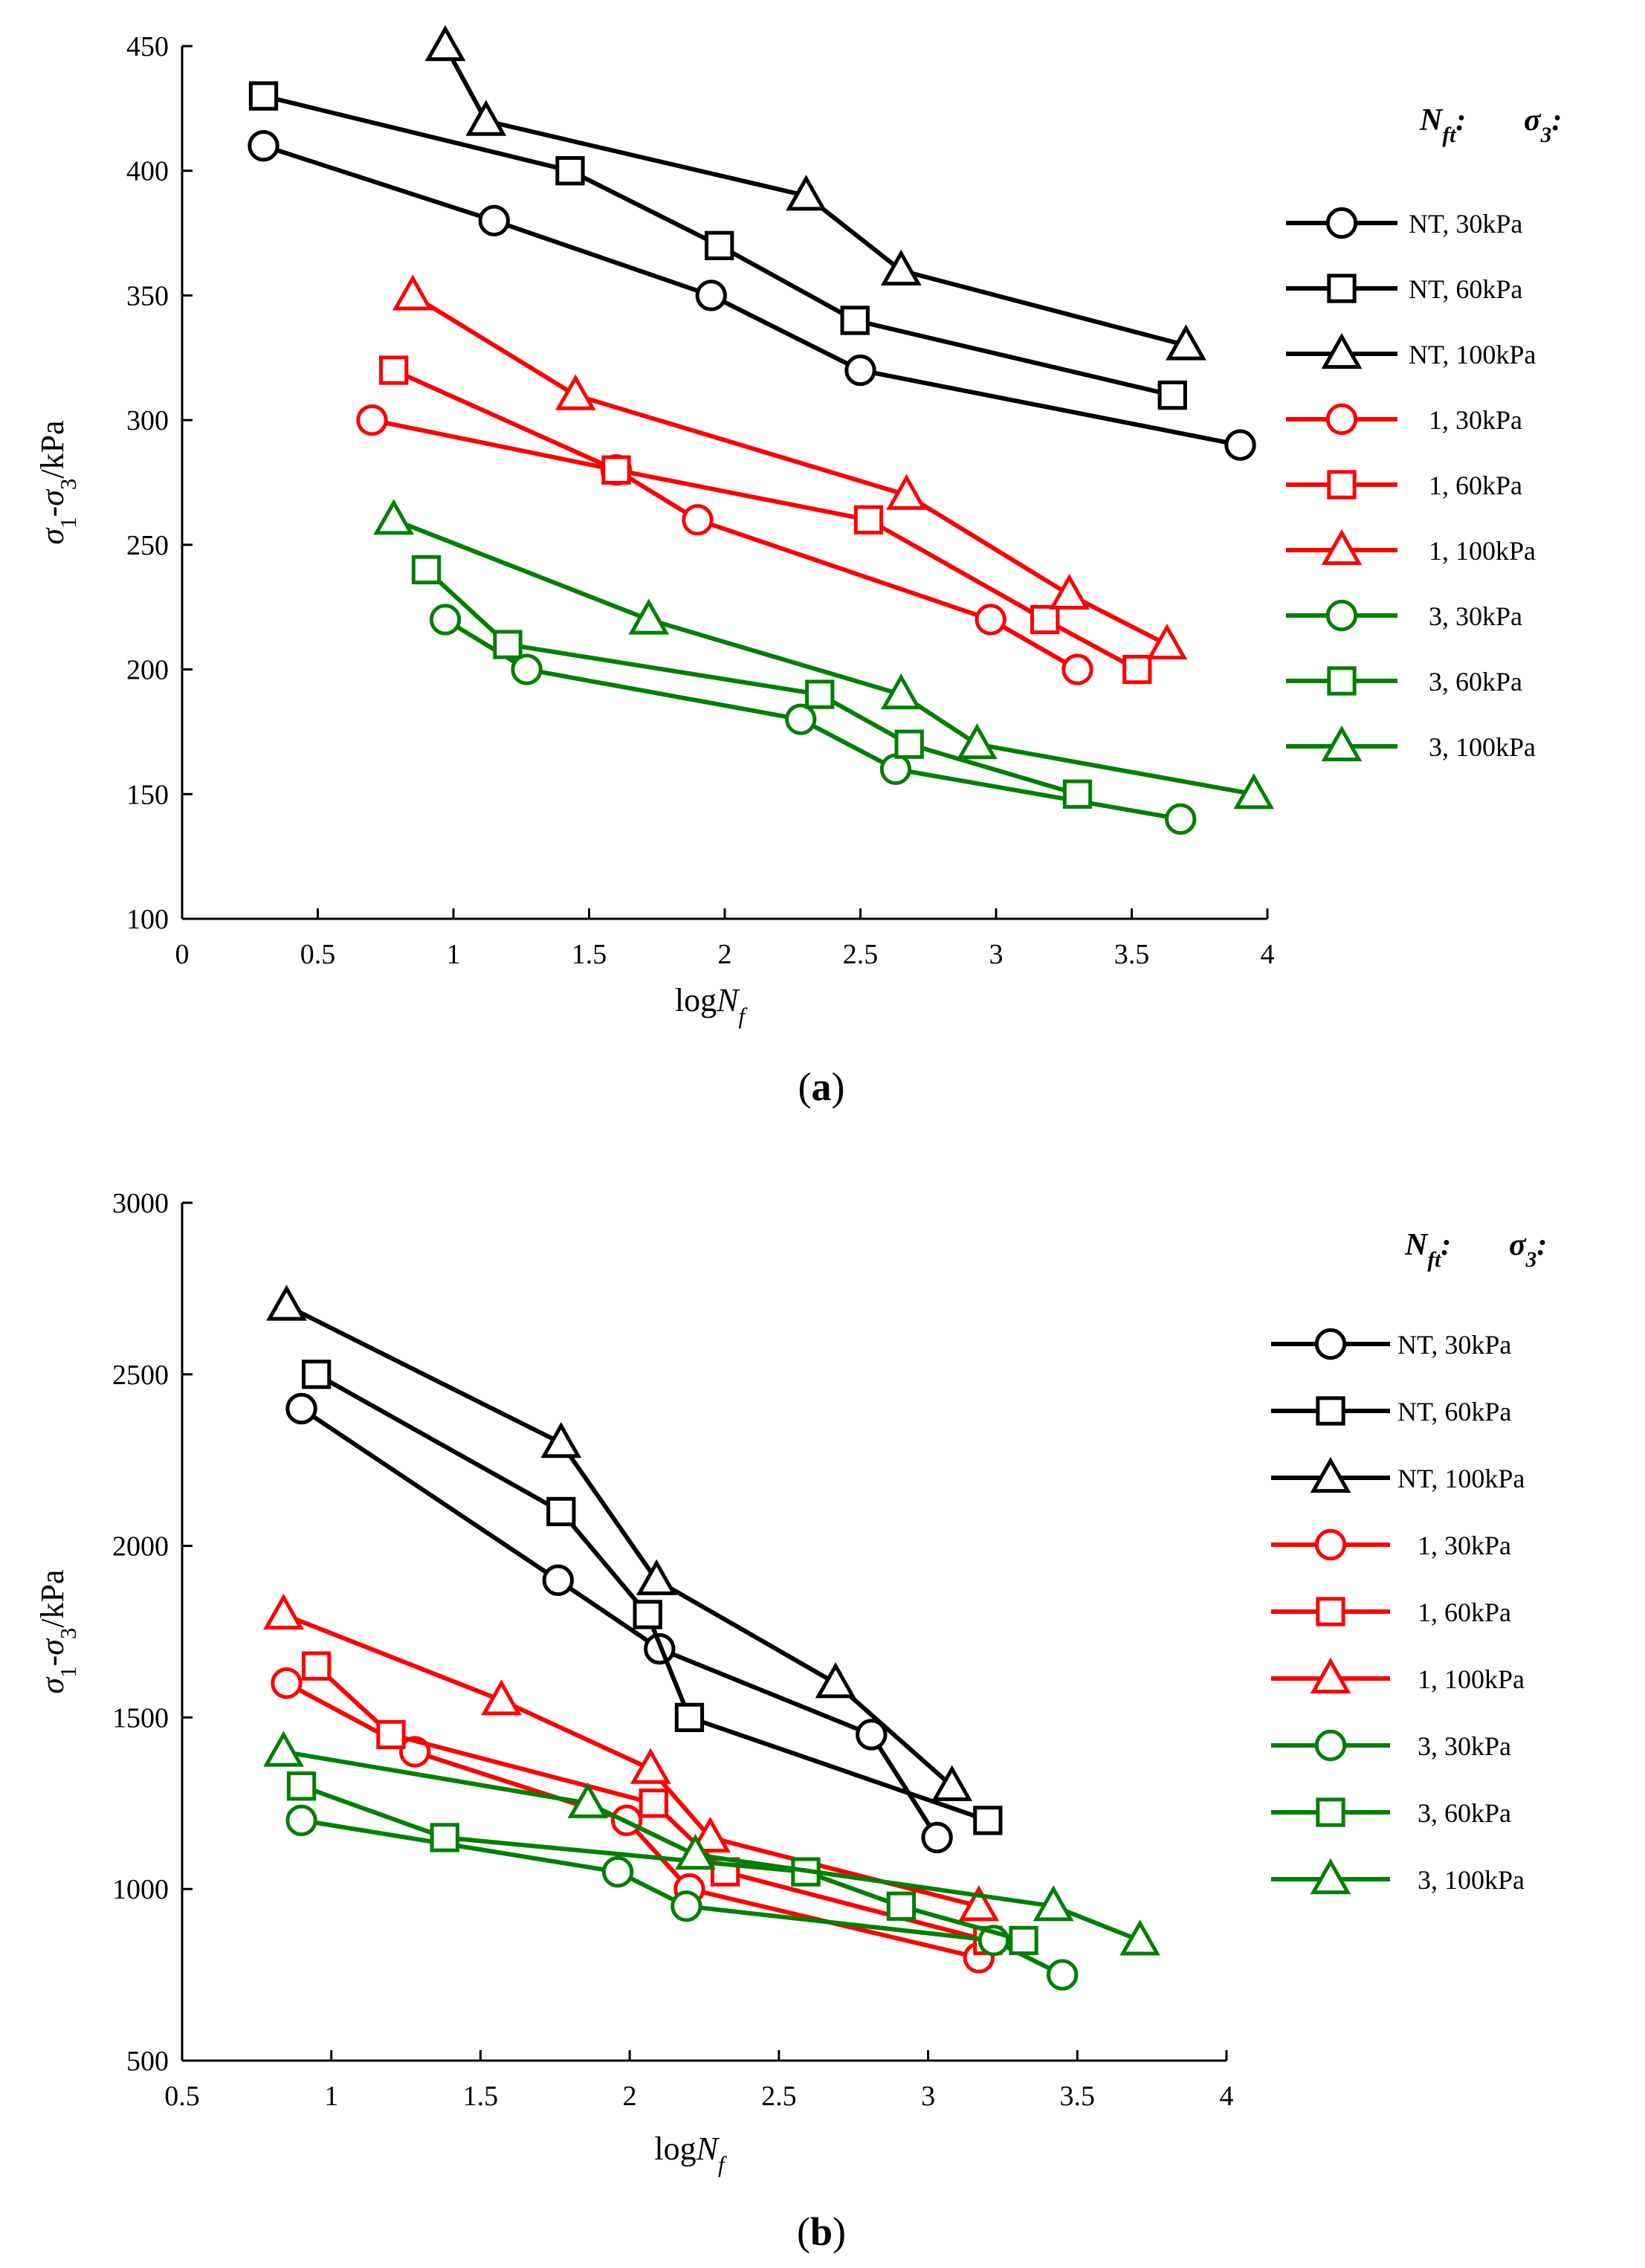 This screenshot has height=2268, width=1645. Describe the element at coordinates (147, 47) in the screenshot. I see `y-tick-label: 450` at that location.